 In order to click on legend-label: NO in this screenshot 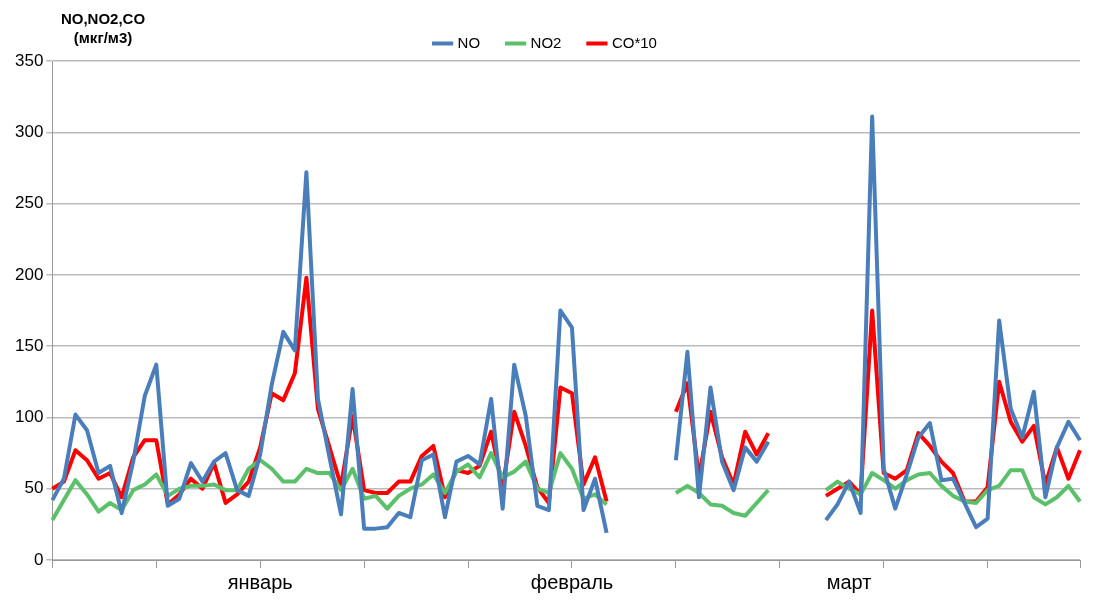, I will do `click(469, 42)`.